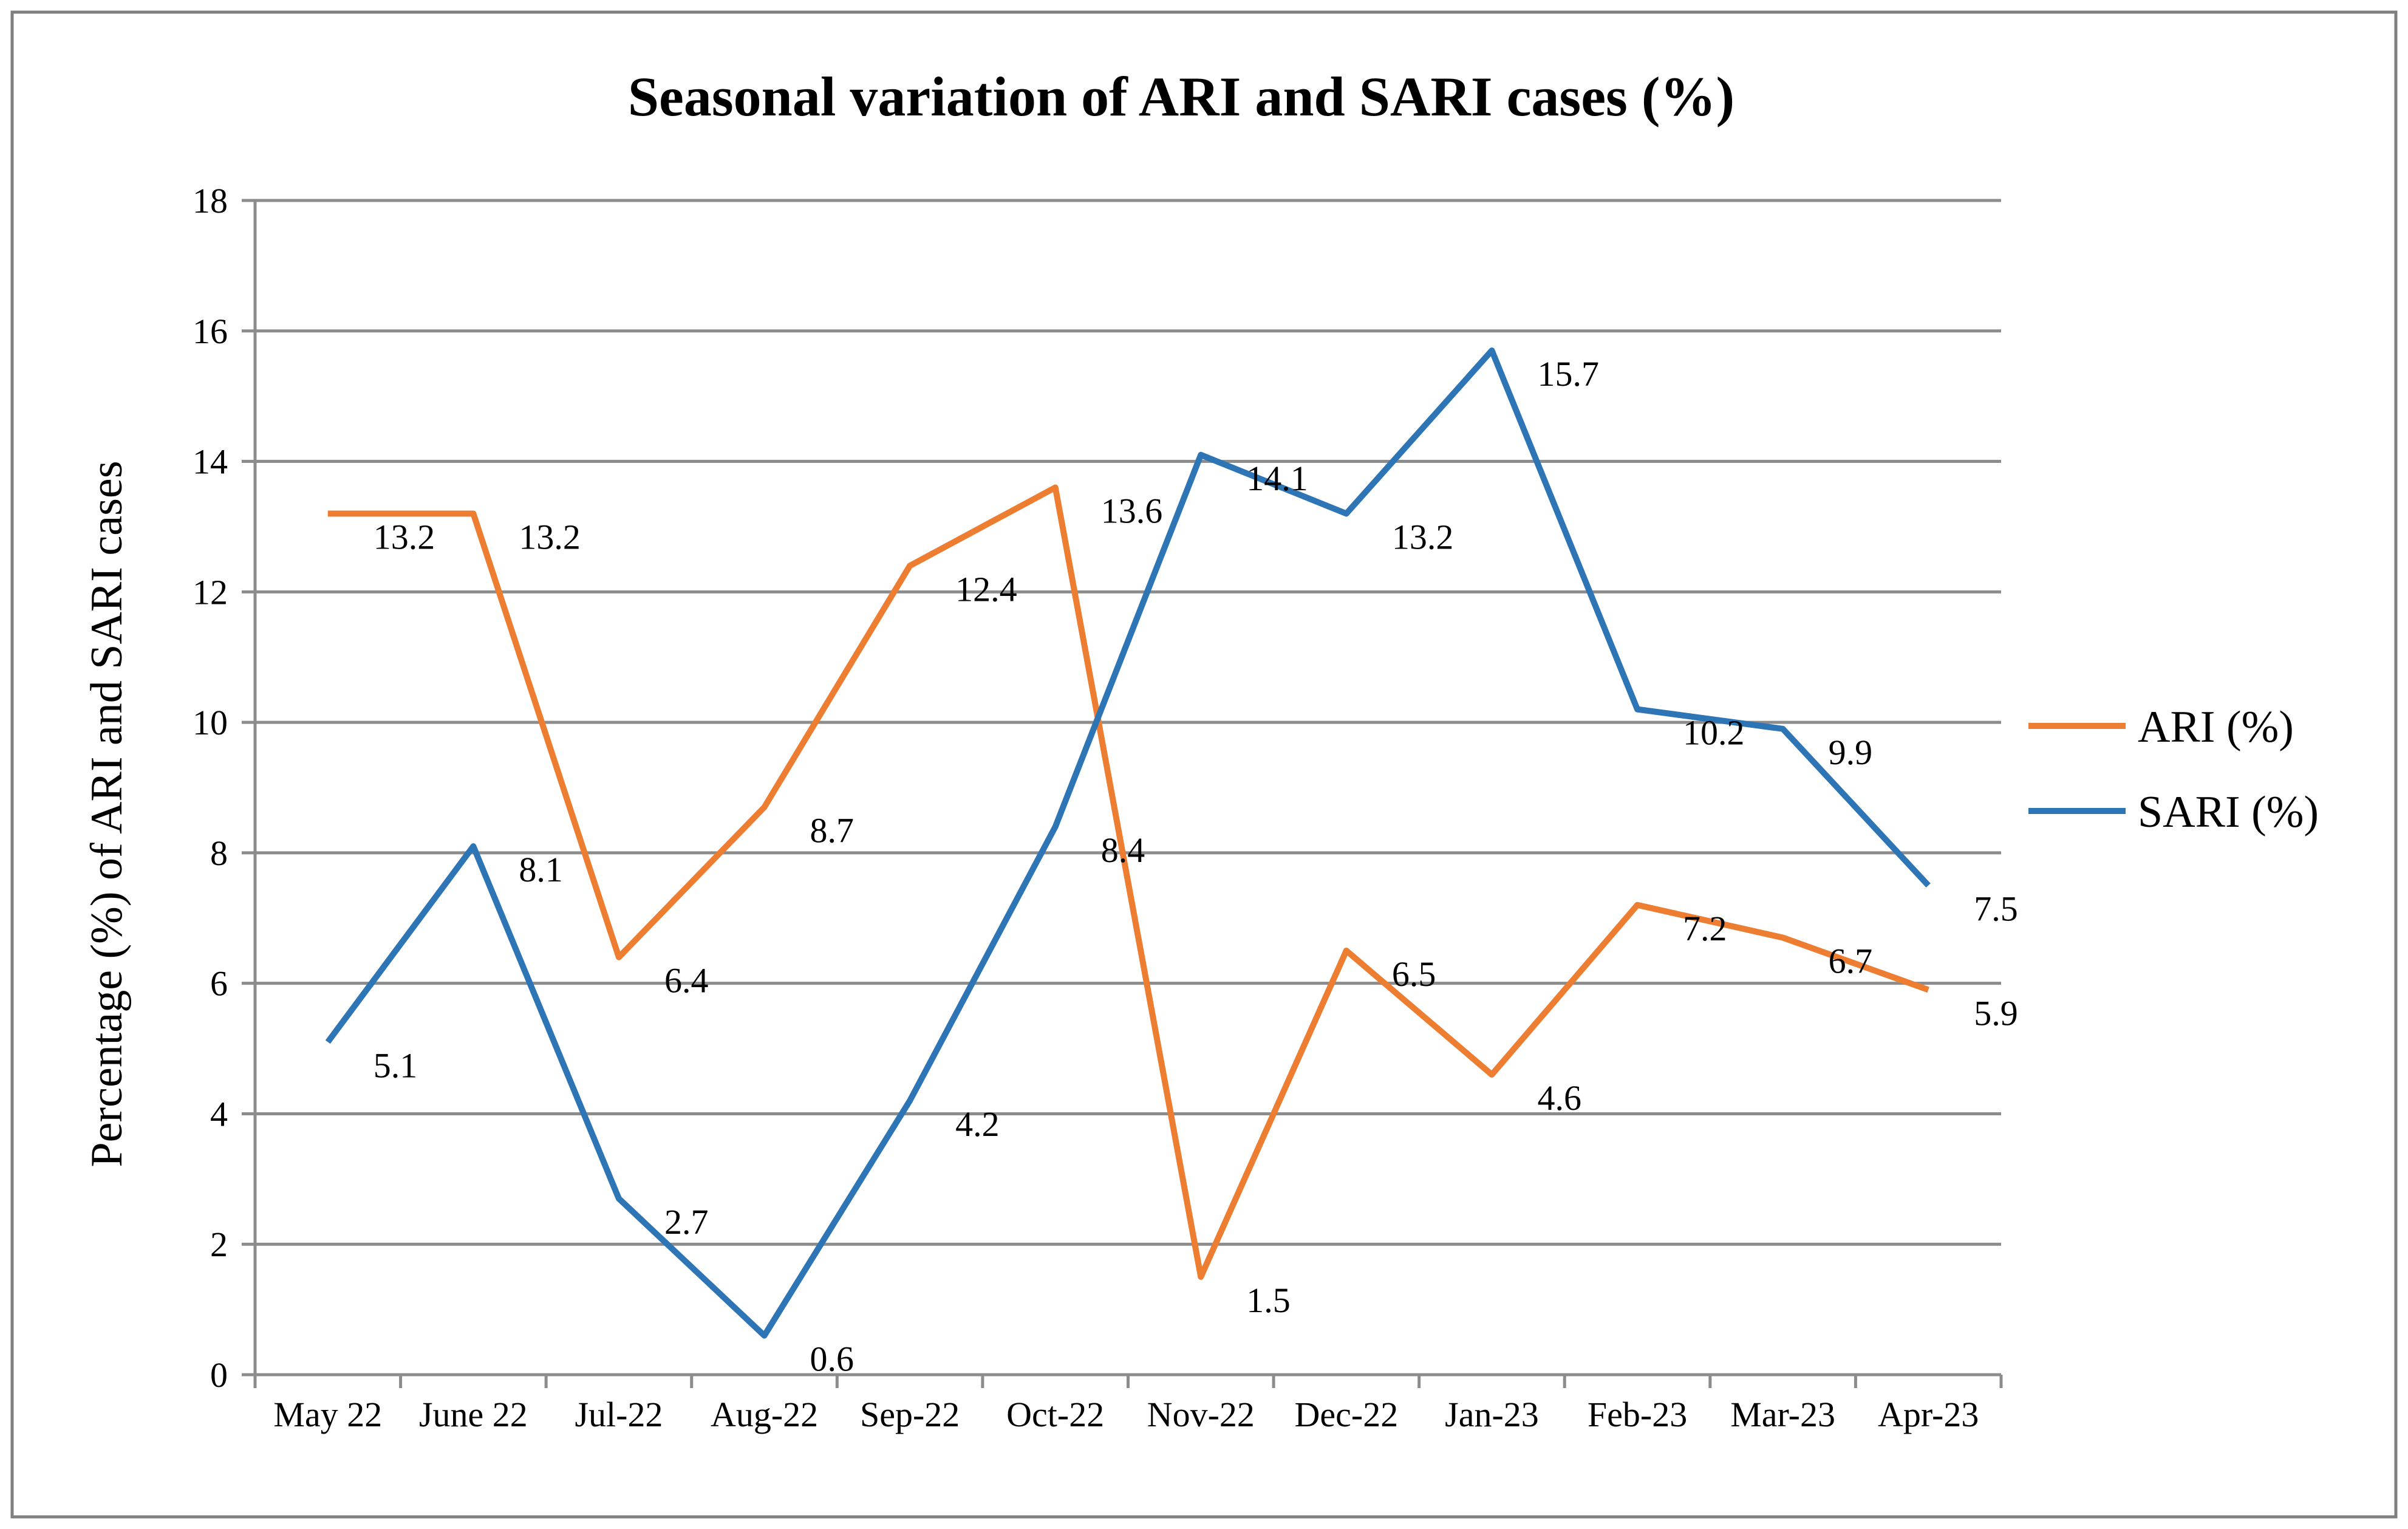 The height and width of the screenshot is (1529, 2408). Describe the element at coordinates (210, 331) in the screenshot. I see `y-tick-label: 16` at that location.